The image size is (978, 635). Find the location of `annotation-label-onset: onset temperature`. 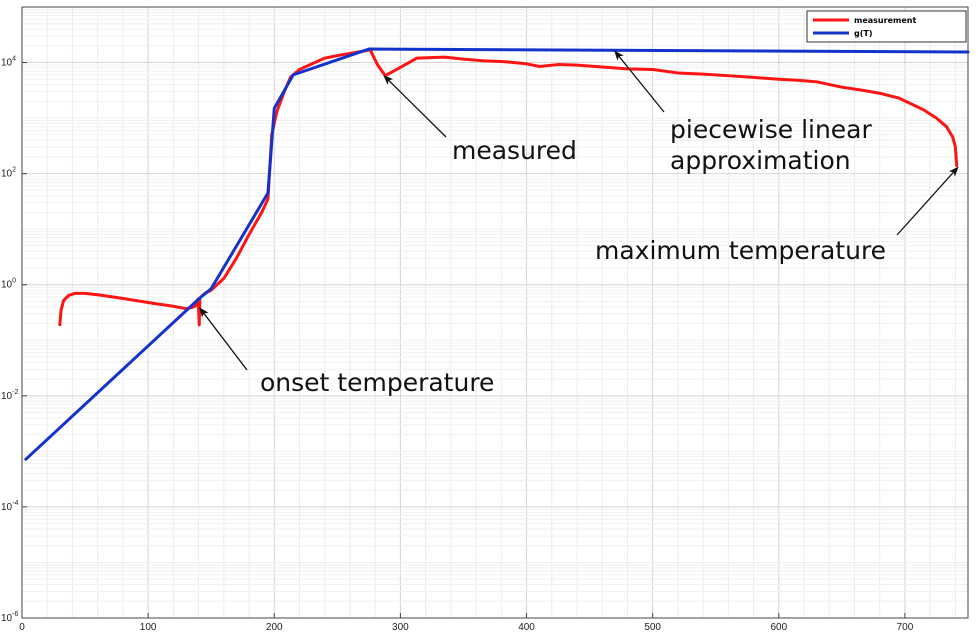

annotation-label-onset: onset temperature is located at coordinates (377, 382).